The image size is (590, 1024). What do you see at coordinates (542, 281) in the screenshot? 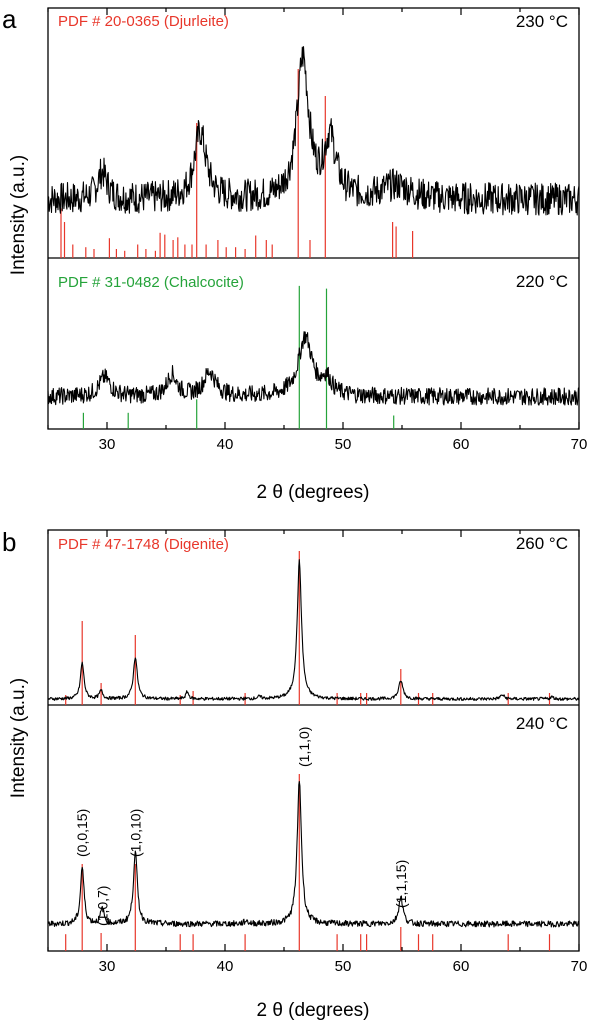
I see `temperature-label-220C: 220 °C` at bounding box center [542, 281].